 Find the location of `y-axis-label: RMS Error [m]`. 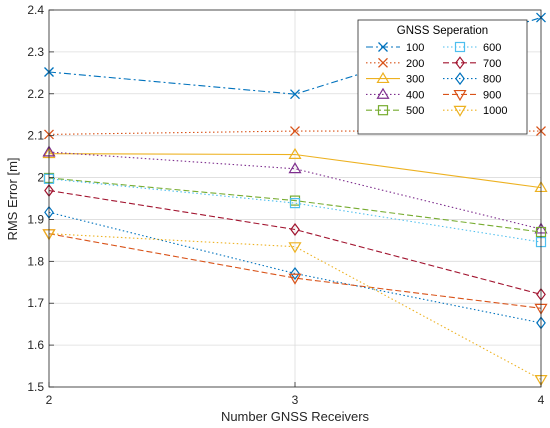

y-axis-label: RMS Error [m] is located at coordinates (12, 198).